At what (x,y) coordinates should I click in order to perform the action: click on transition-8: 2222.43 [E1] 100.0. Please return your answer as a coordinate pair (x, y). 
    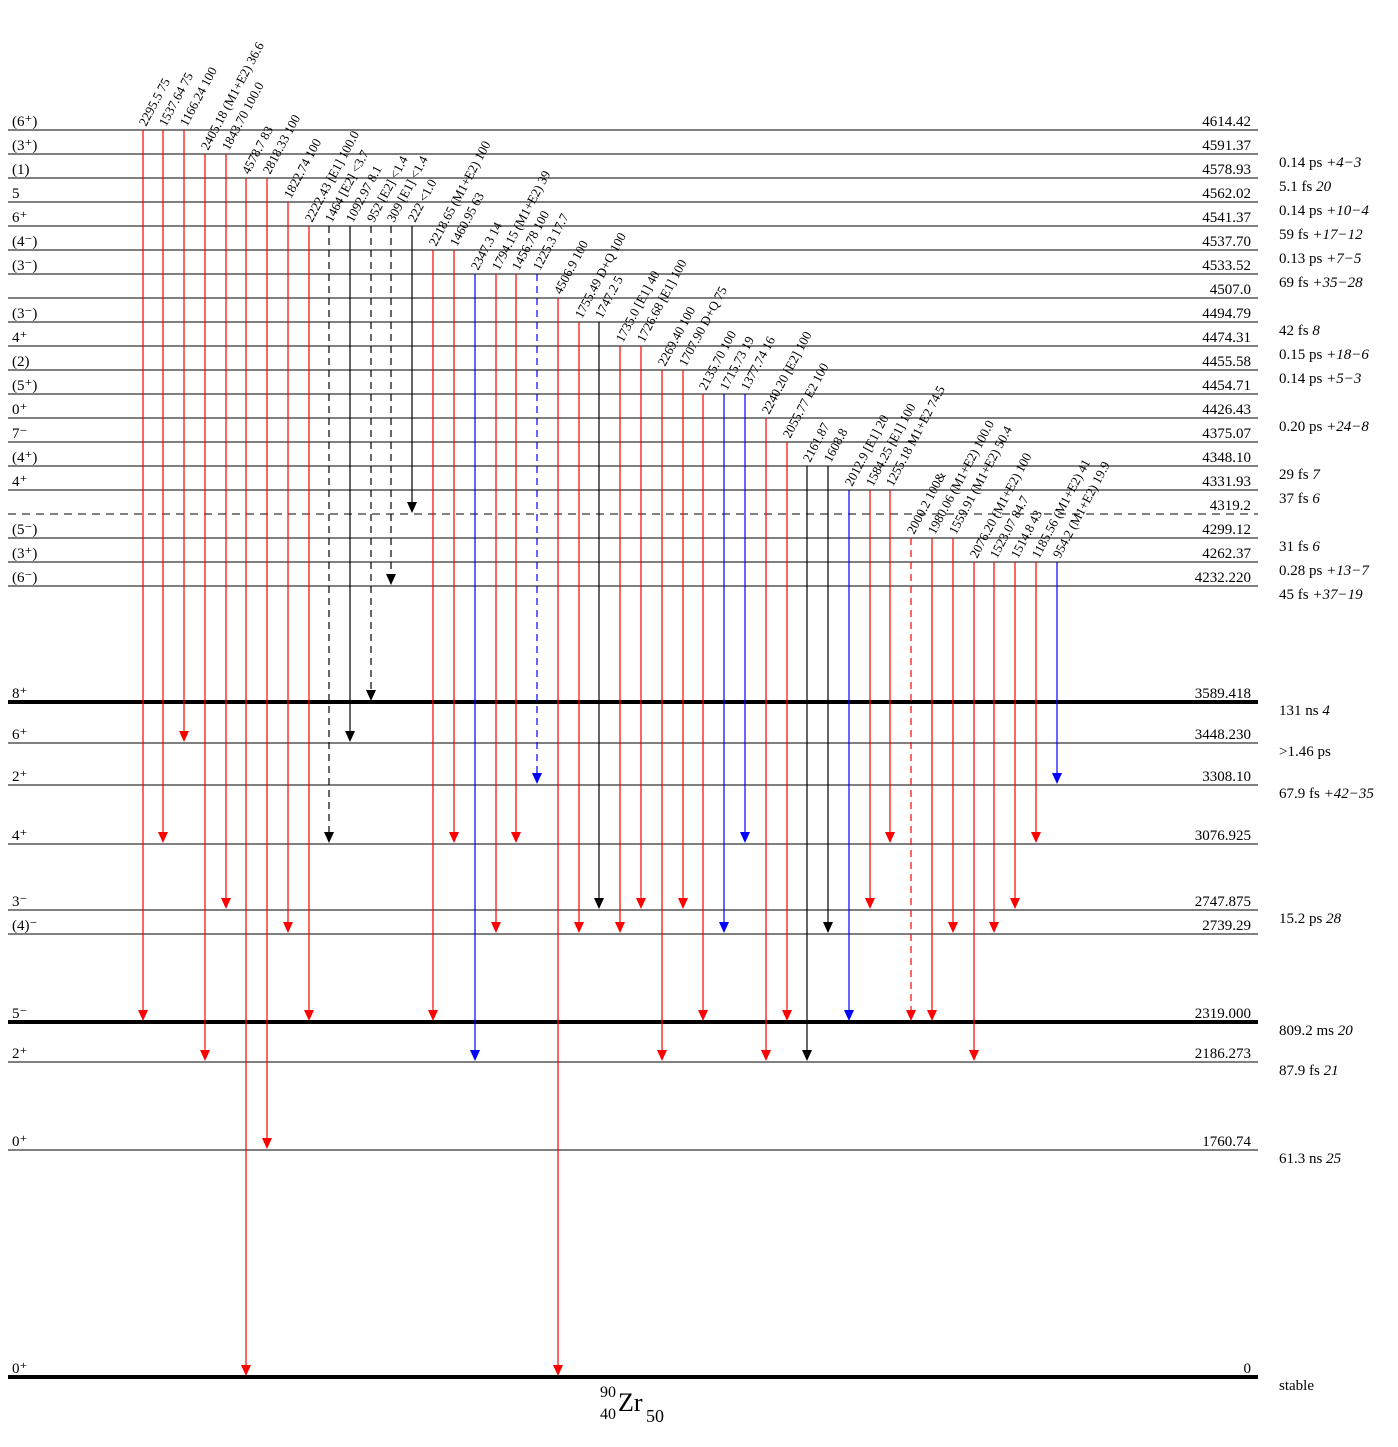
    Looking at the image, I should click on (331, 574).